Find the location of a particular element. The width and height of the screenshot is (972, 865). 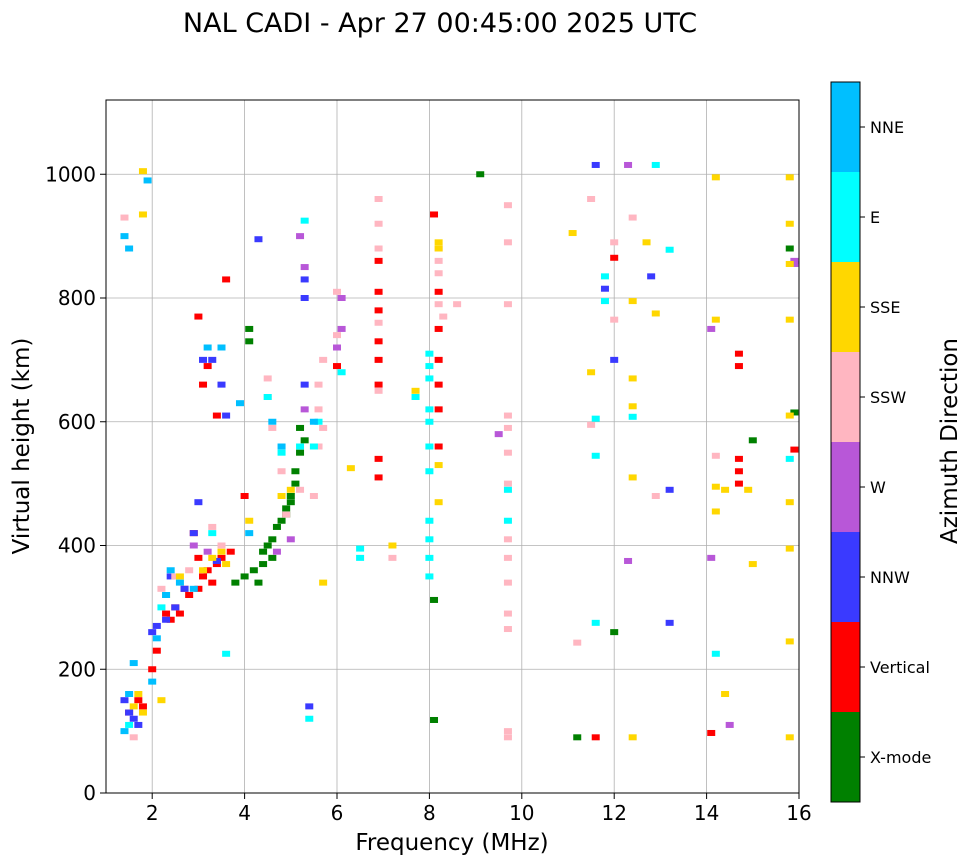

x-tick-label: 4 is located at coordinates (244, 813).